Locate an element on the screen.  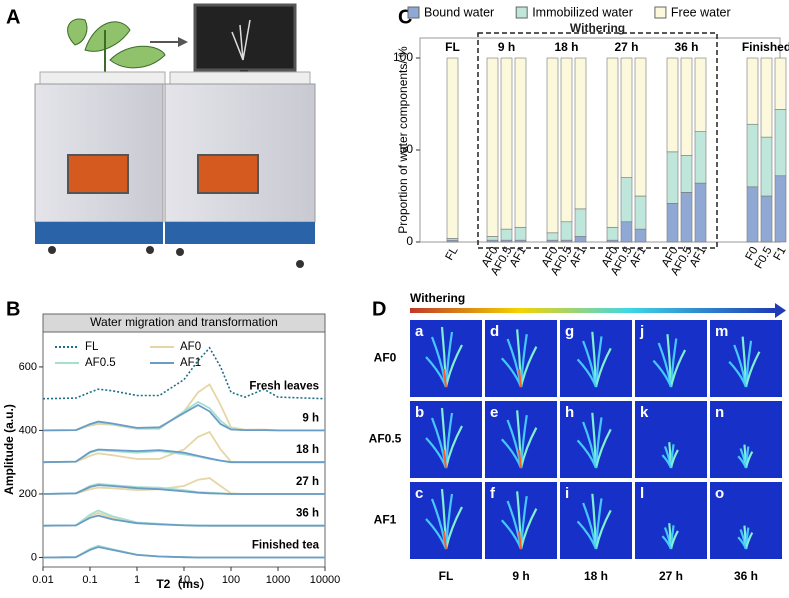
image-label: g is located at coordinates (569, 331).